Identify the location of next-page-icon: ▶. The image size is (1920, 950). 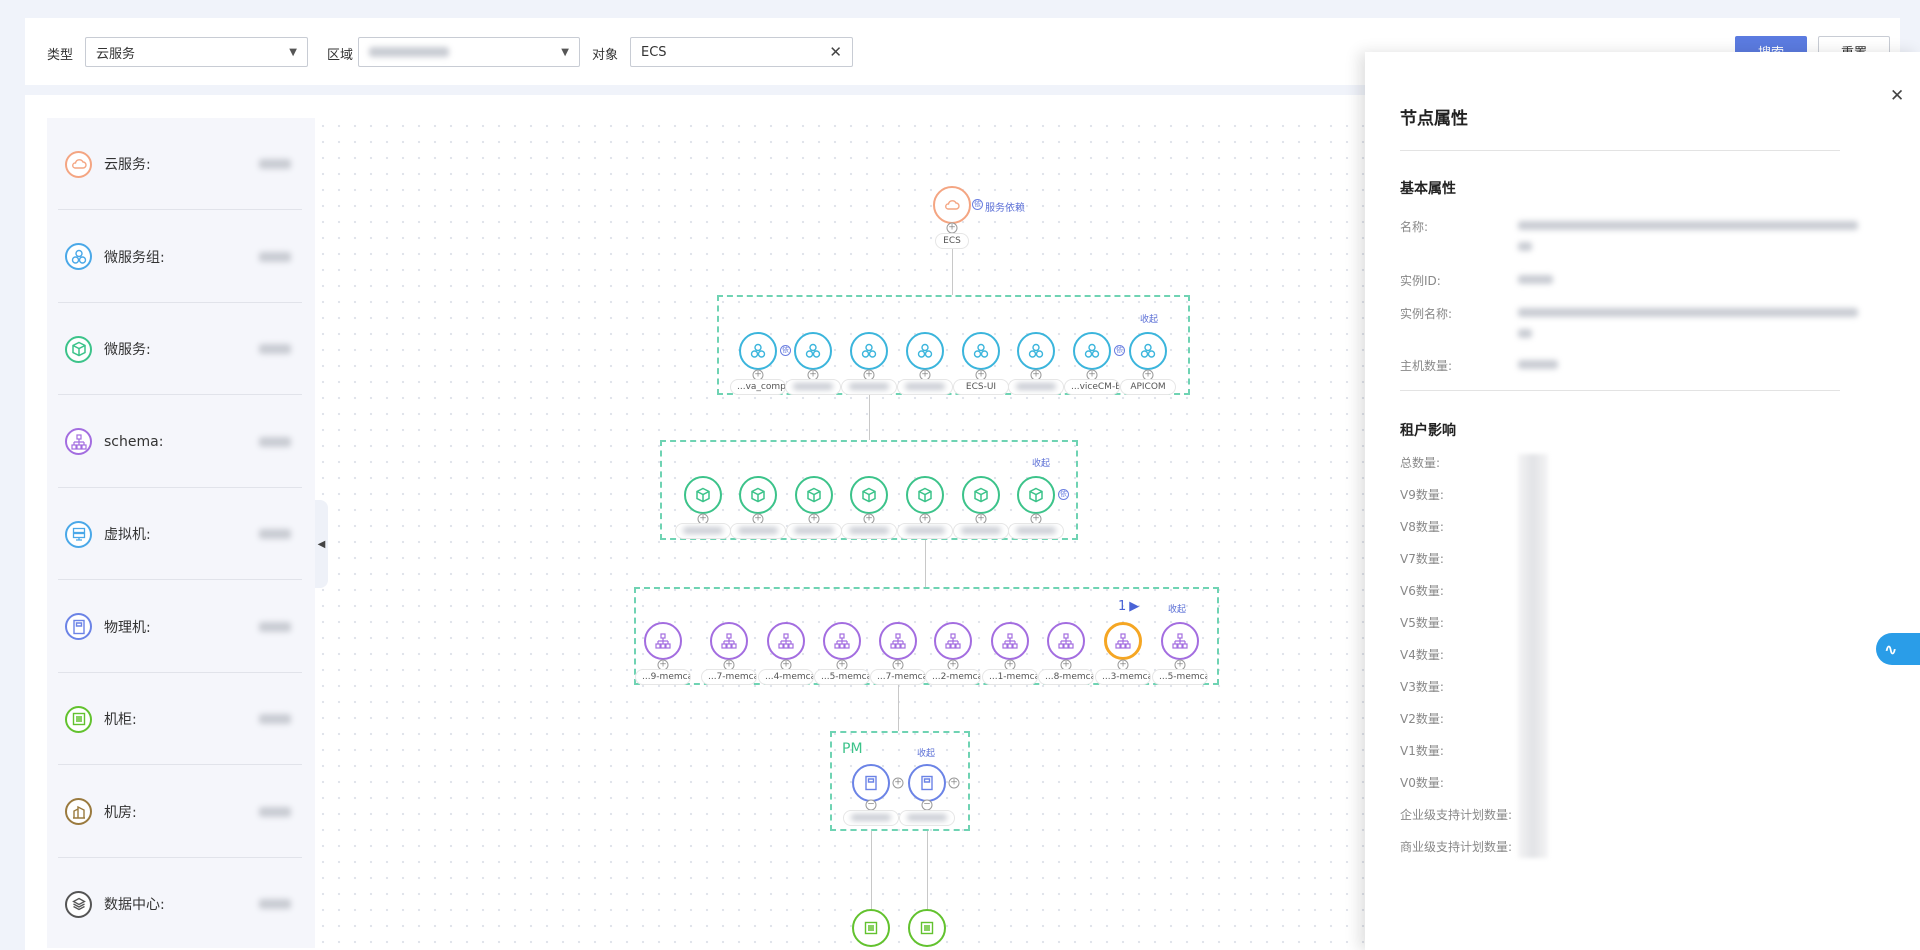
(1134, 606).